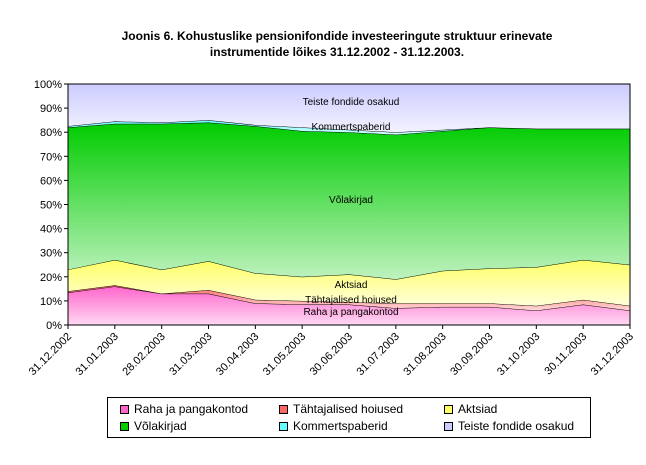 The image size is (646, 465). What do you see at coordinates (51, 181) in the screenshot?
I see `y-tick-label: 60%` at bounding box center [51, 181].